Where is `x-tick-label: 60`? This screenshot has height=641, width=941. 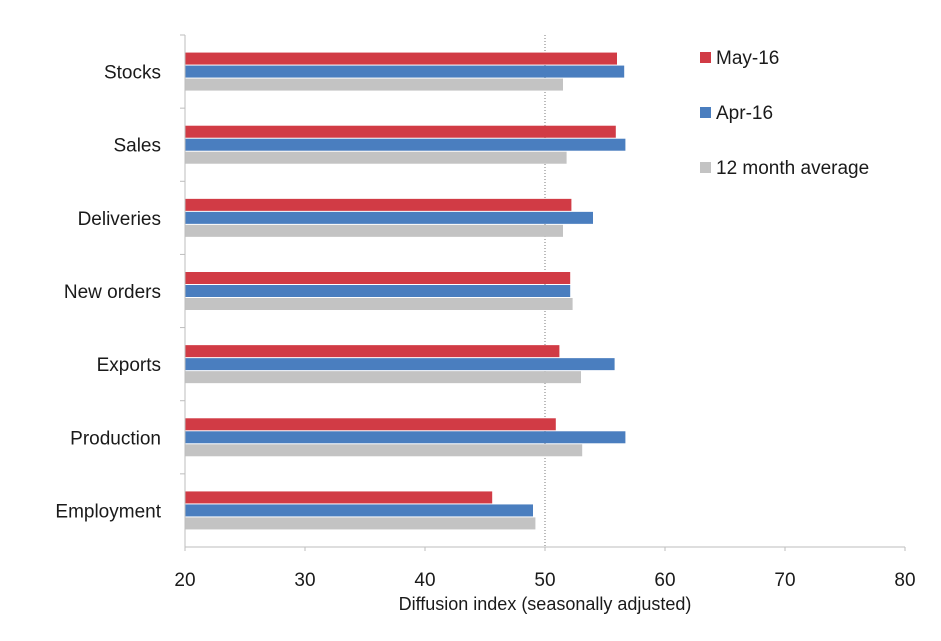 x-tick-label: 60 is located at coordinates (664, 580).